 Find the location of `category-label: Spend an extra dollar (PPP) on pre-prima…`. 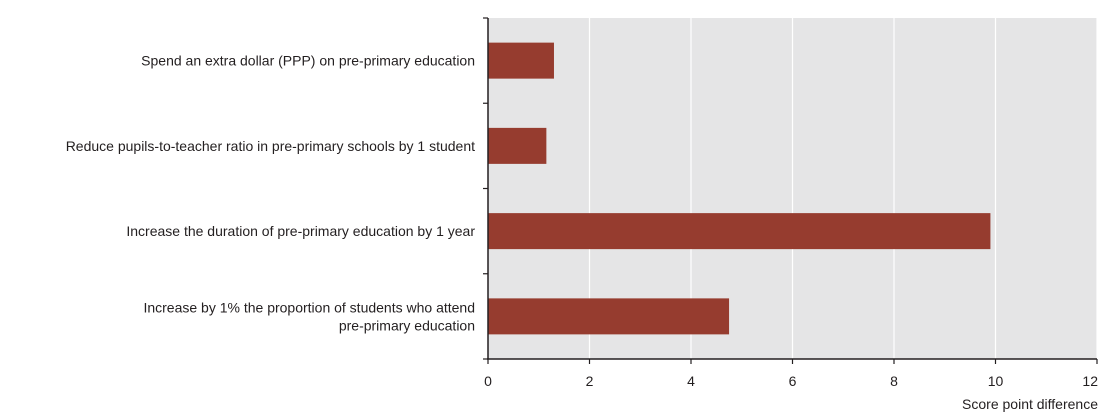

category-label: Spend an extra dollar (PPP) on pre-prima… is located at coordinates (308, 61).